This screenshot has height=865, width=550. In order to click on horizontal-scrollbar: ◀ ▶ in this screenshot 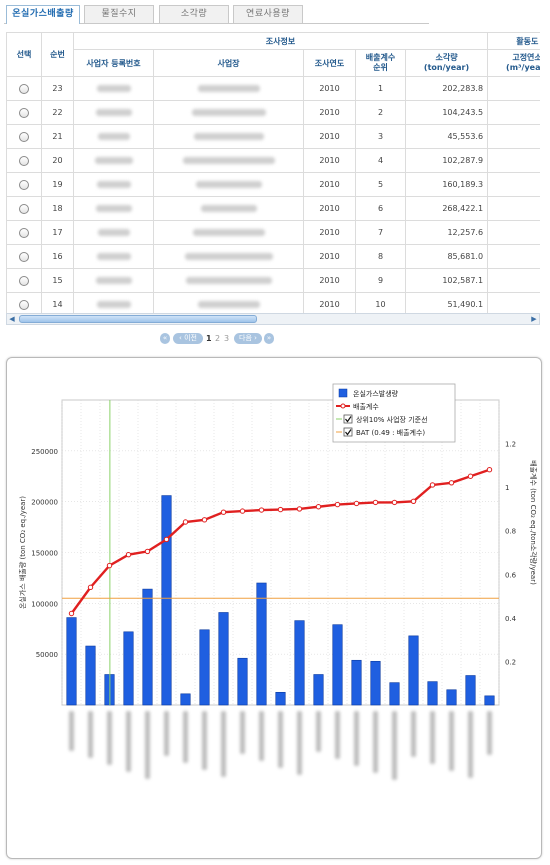, I will do `click(273, 319)`.